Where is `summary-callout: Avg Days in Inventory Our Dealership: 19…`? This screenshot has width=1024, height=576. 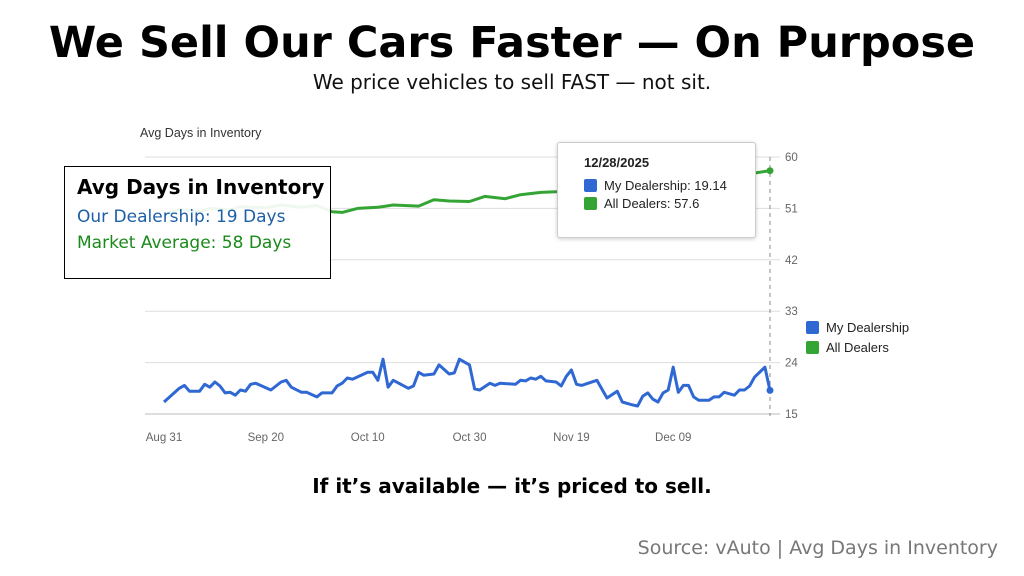 summary-callout: Avg Days in Inventory Our Dealership: 19… is located at coordinates (197, 222).